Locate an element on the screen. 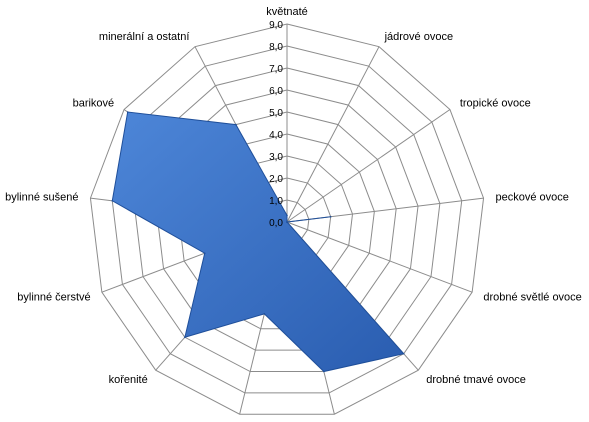 The height and width of the screenshot is (422, 589). category-label: drobné tmavé ovoce is located at coordinates (476, 380).